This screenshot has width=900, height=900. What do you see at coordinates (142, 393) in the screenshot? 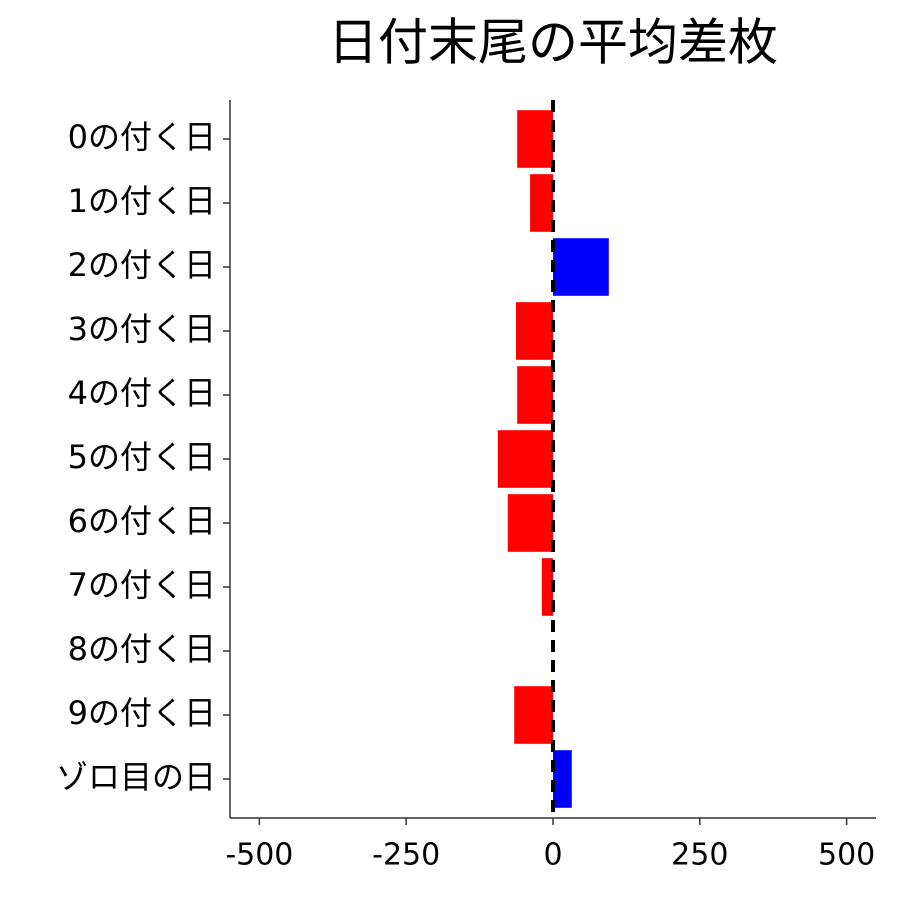
I see `y-tick-label: 4の付く日` at bounding box center [142, 393].